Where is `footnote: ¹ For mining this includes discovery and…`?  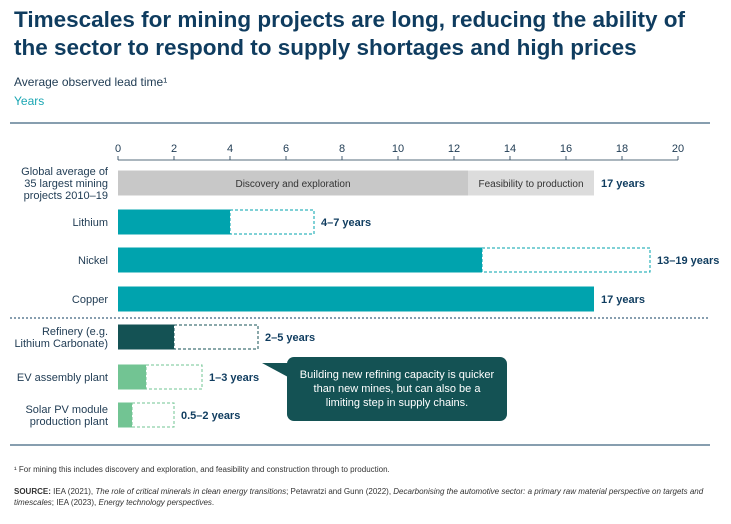 footnote: ¹ For mining this includes discovery and… is located at coordinates (202, 469).